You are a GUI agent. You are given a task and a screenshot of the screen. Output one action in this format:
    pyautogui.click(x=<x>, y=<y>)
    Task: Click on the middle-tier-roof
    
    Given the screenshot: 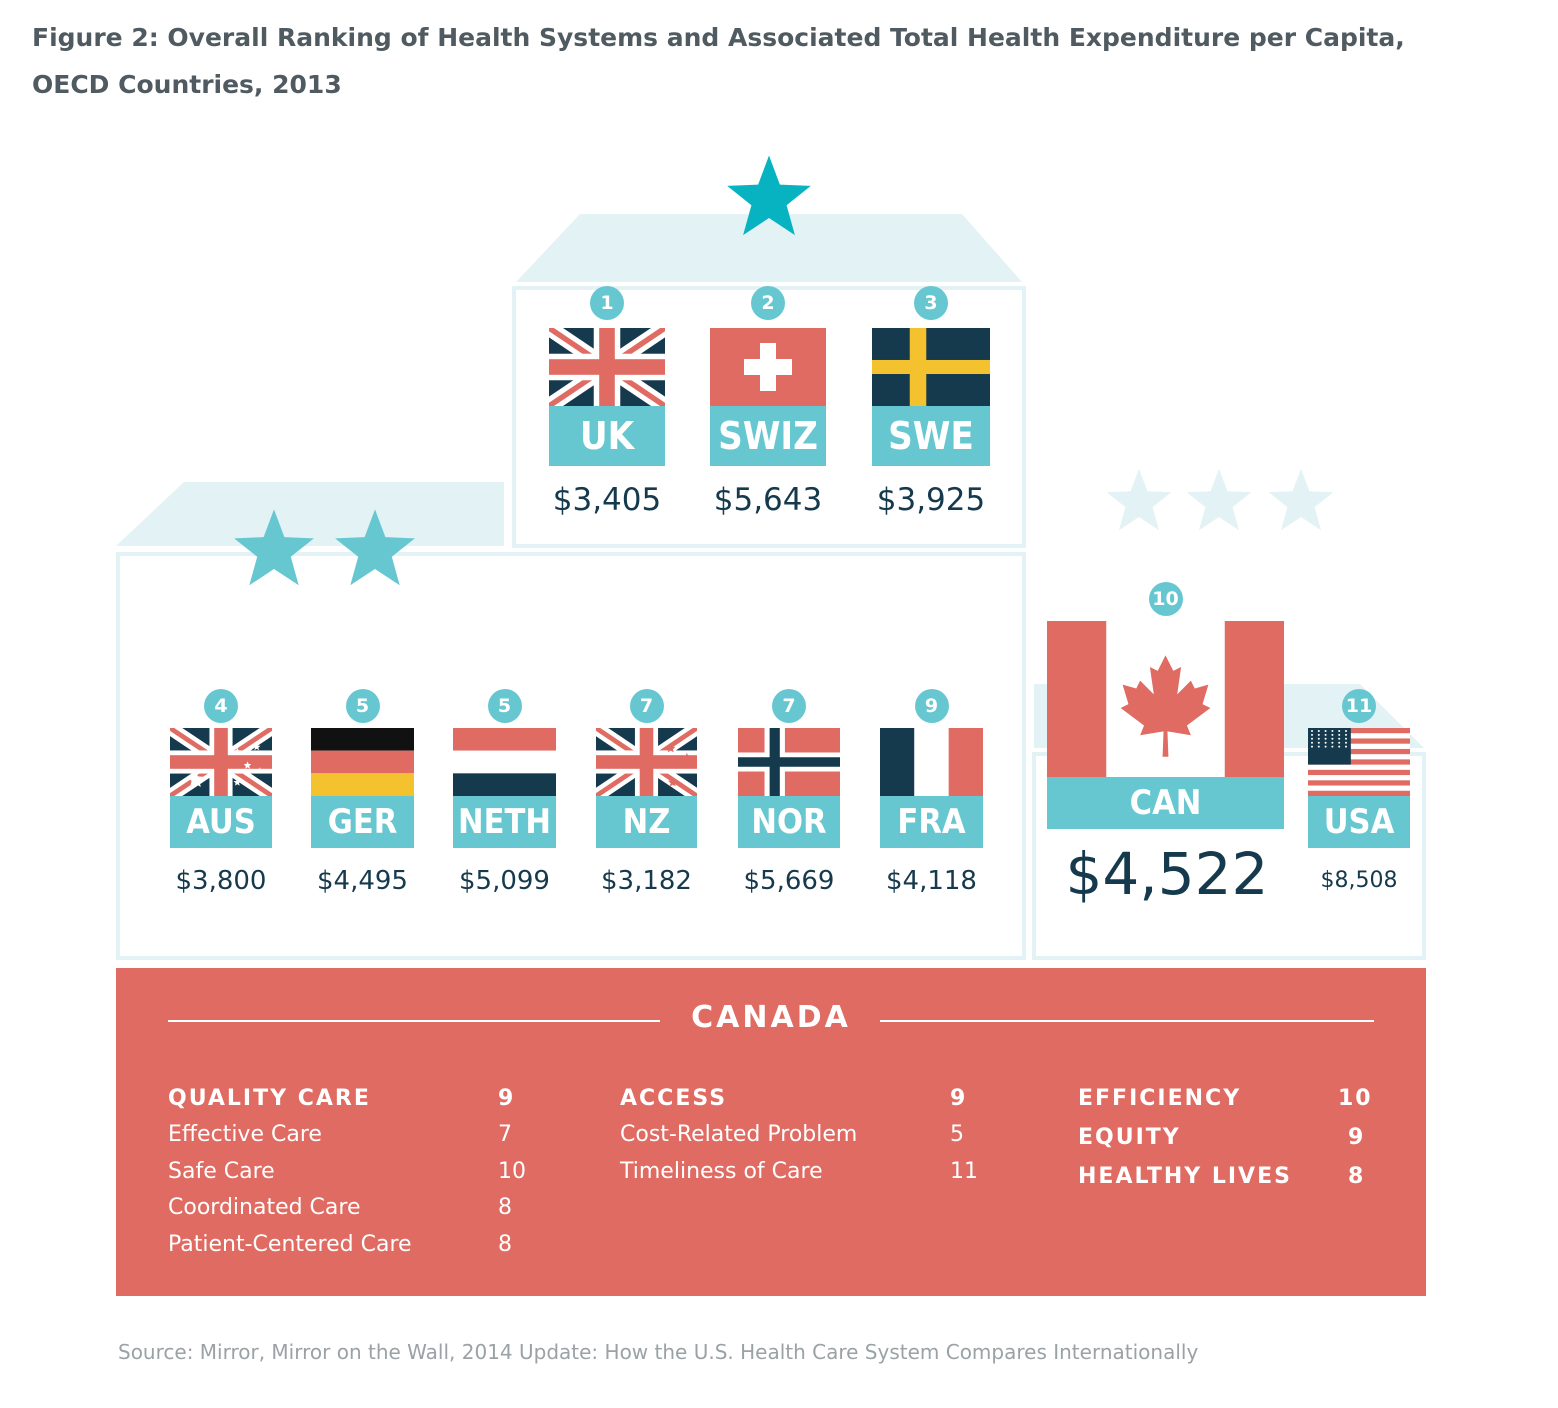 What is the action you would take?
    pyautogui.click(x=310, y=514)
    